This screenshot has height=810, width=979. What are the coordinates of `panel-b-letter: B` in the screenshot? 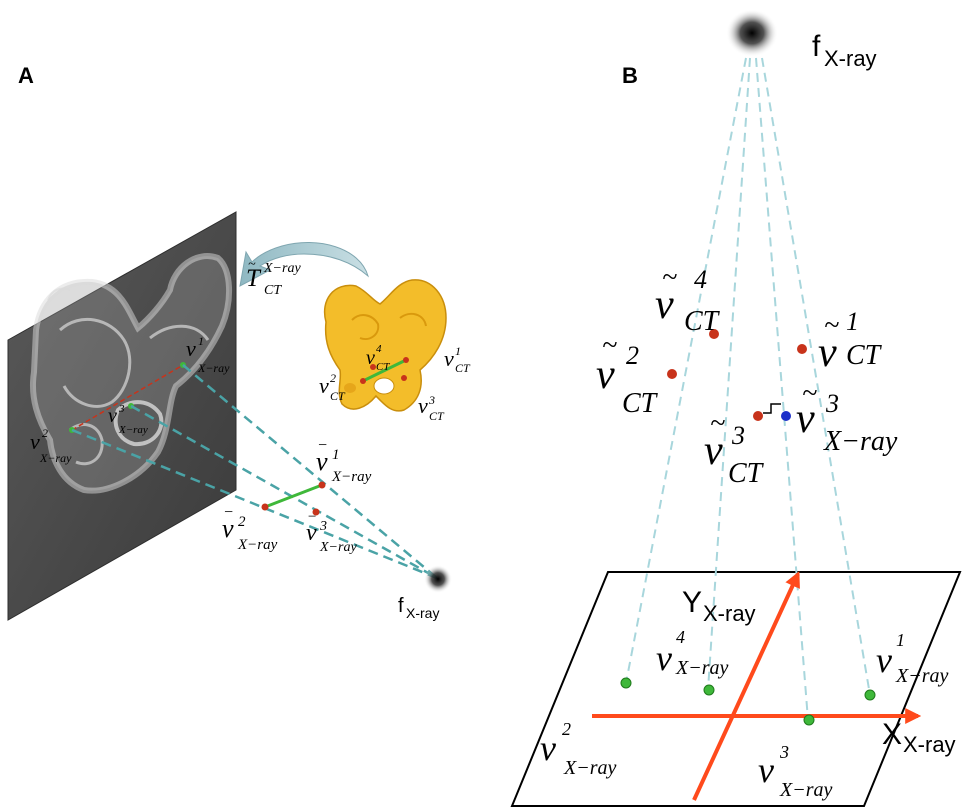 It's located at (630, 75).